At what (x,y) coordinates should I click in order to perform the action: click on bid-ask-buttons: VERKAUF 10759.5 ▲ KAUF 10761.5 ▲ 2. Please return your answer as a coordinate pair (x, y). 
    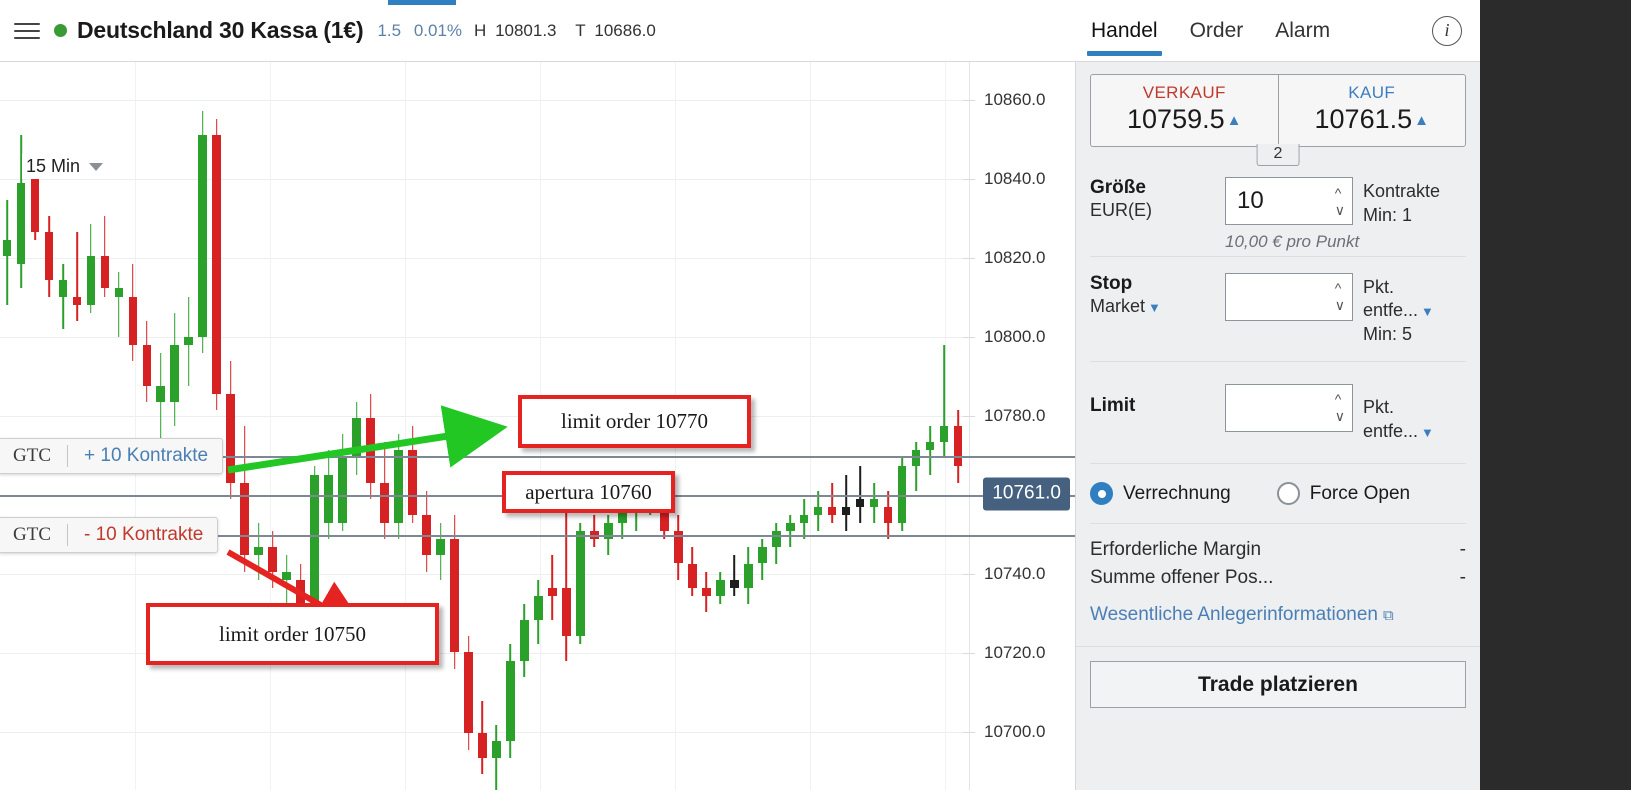
    Looking at the image, I should click on (1278, 120).